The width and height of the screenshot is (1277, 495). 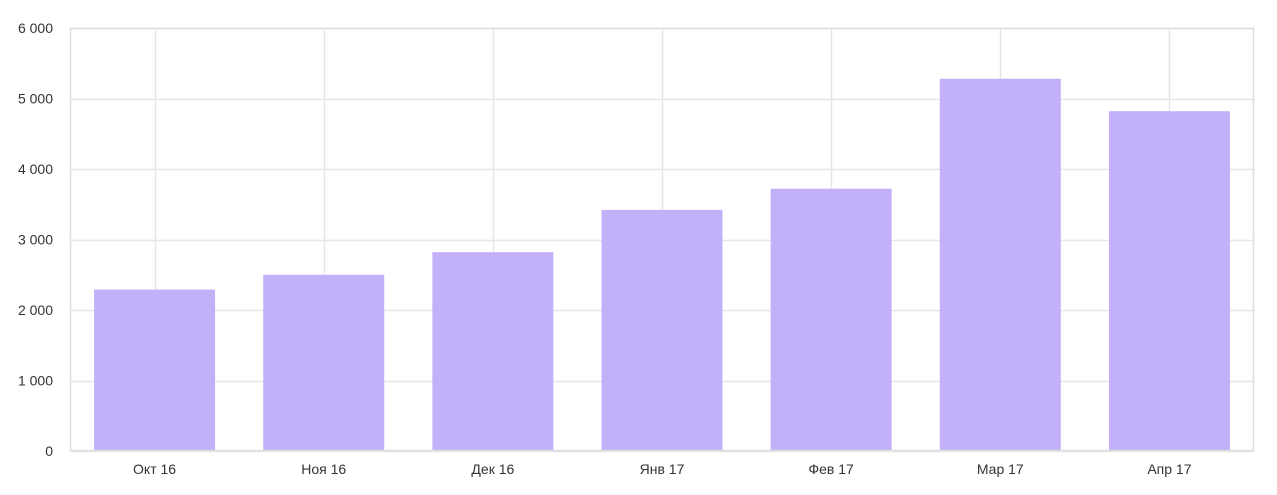 What do you see at coordinates (35, 99) in the screenshot?
I see `y-tick-label: 5 000` at bounding box center [35, 99].